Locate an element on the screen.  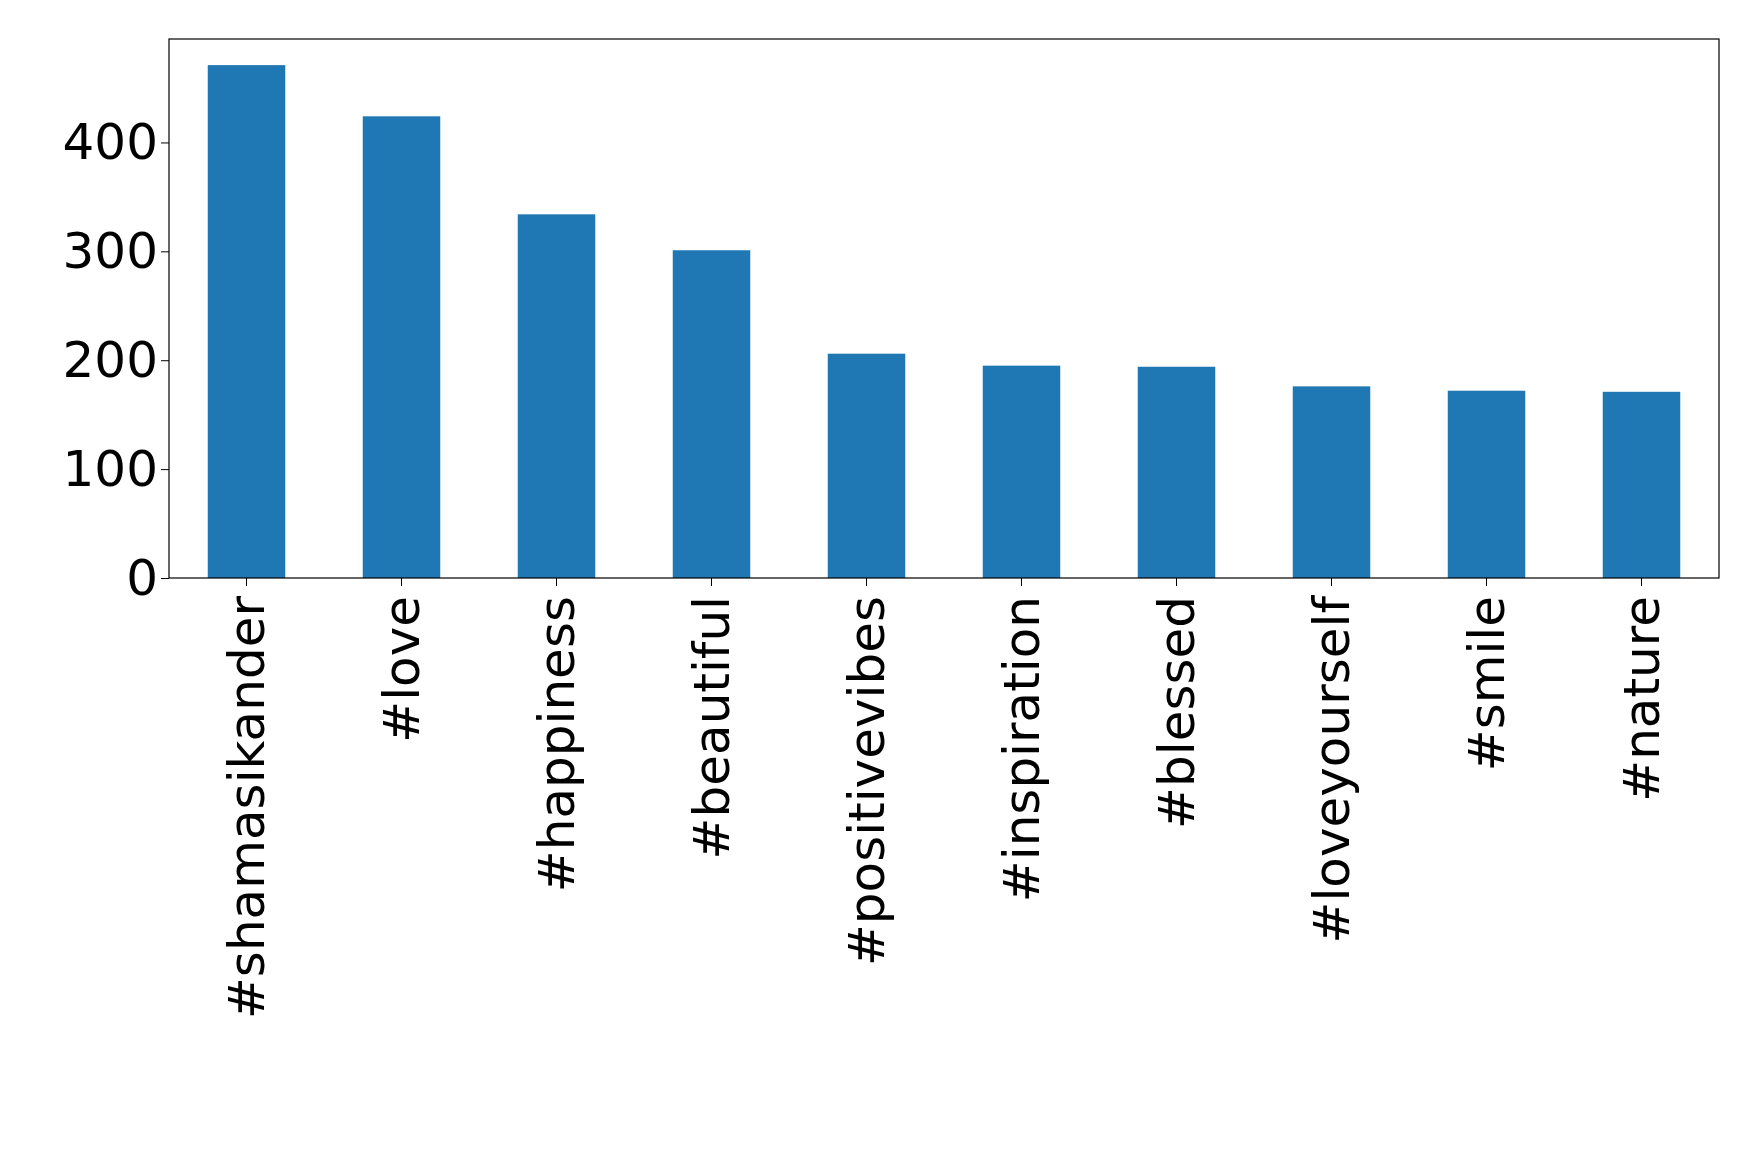
y-tick-label: 300 is located at coordinates (110, 250).